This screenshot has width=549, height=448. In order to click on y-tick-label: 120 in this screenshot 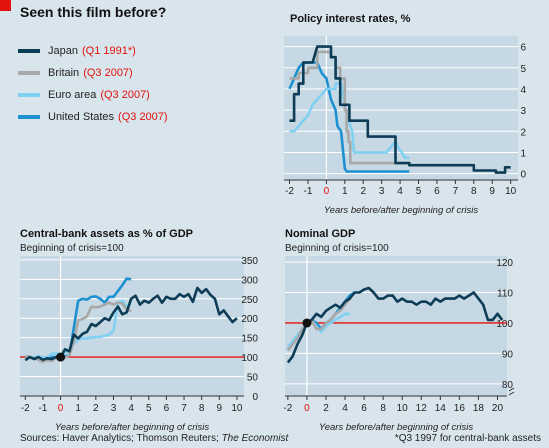, I will do `click(504, 263)`.